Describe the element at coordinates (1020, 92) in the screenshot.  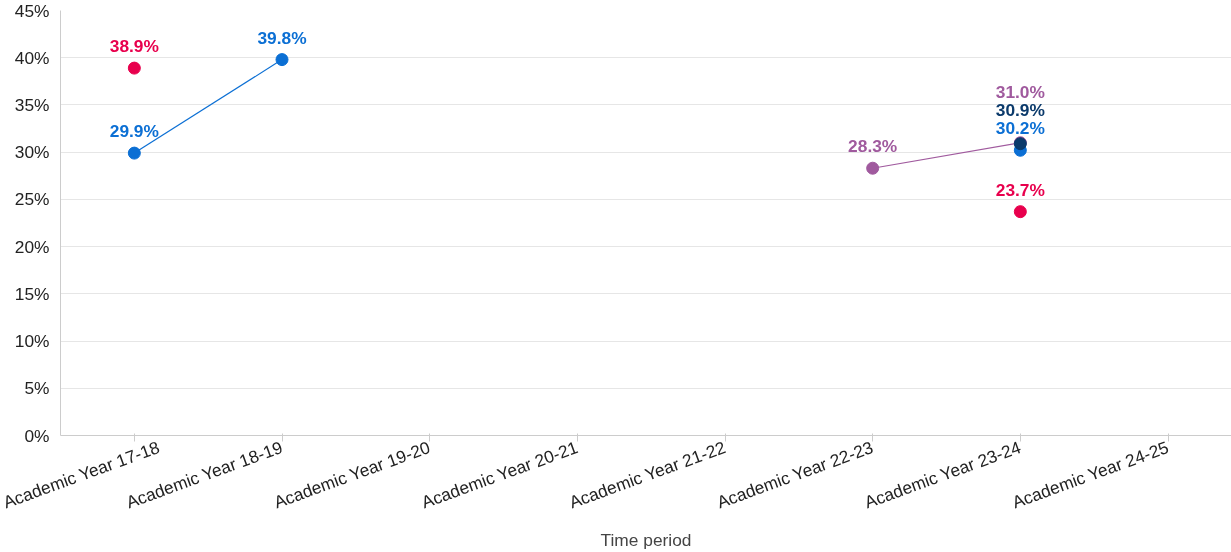
I see `data-label: 31.0%` at that location.